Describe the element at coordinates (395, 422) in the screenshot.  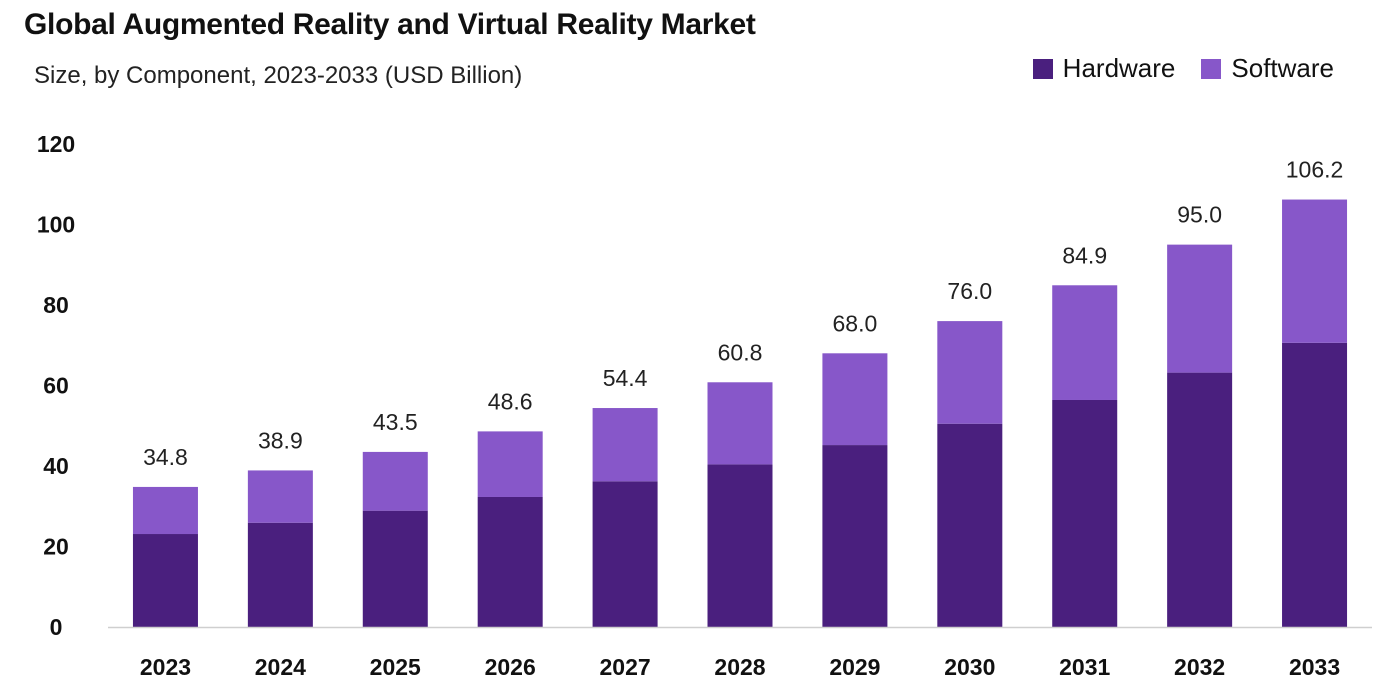
I see `data-label-total-2025: 43.5` at that location.